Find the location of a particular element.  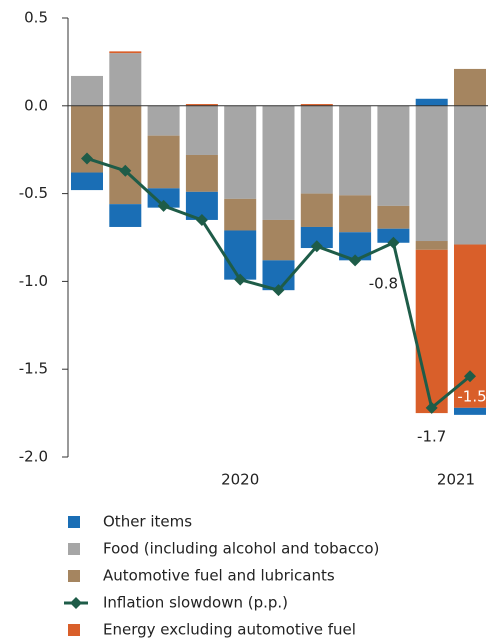

y-tick-label: 0.0 is located at coordinates (36, 105).